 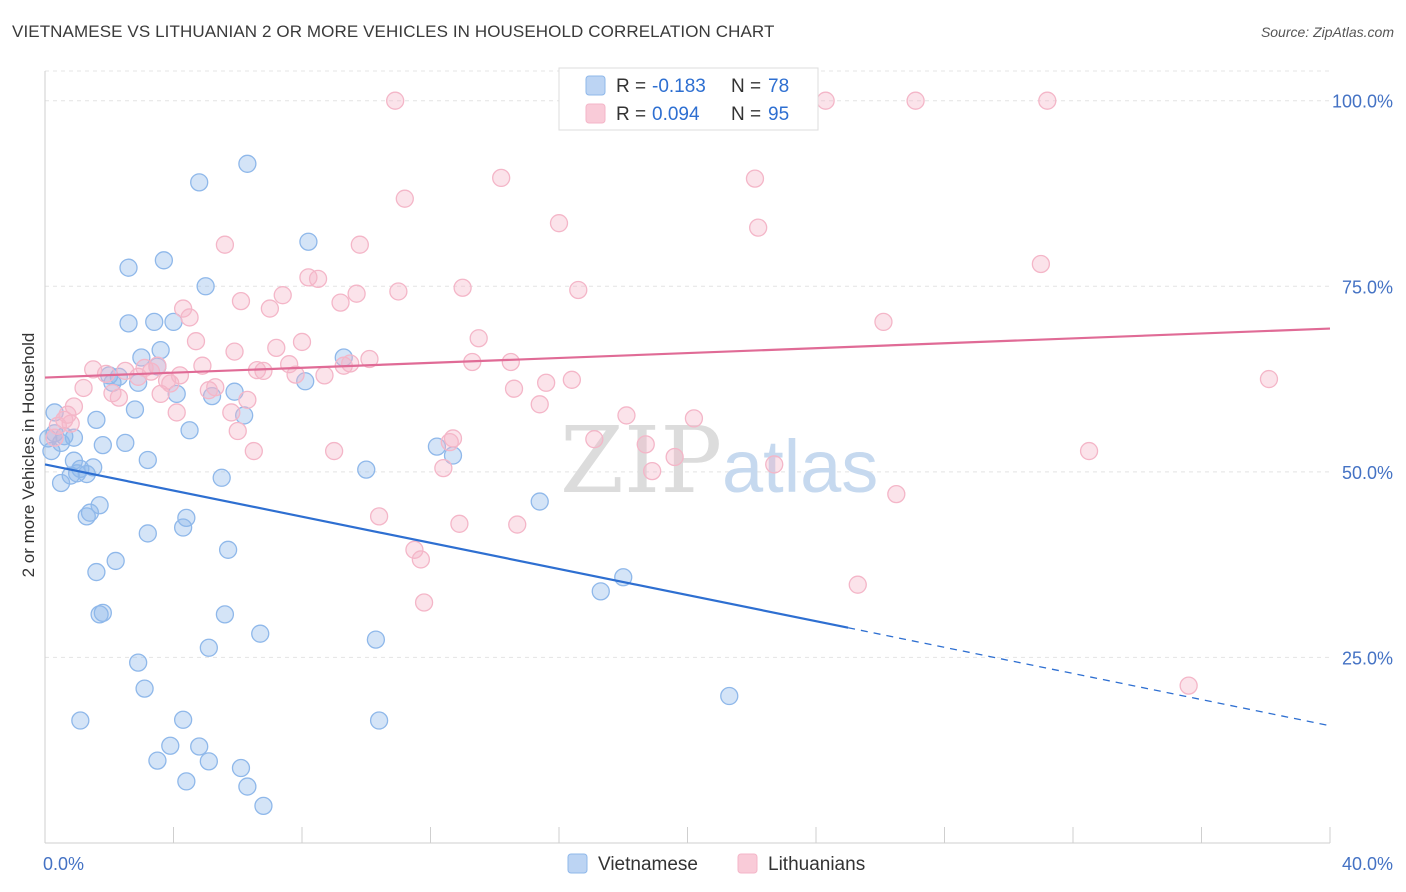 What do you see at coordinates (1367, 473) in the screenshot?
I see `y-tick-label-1: 50.0%` at bounding box center [1367, 473].